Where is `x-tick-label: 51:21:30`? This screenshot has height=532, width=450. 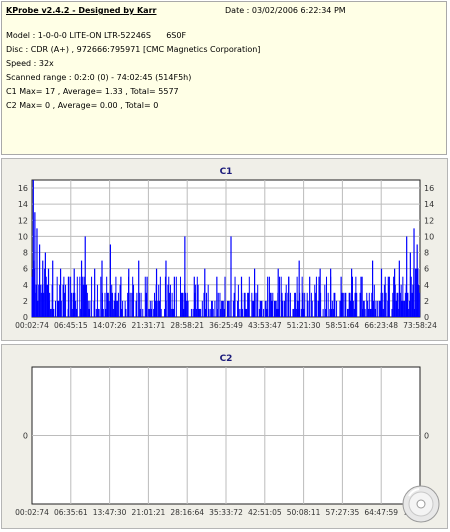 x-tick-label: 51:21:30 is located at coordinates (304, 325).